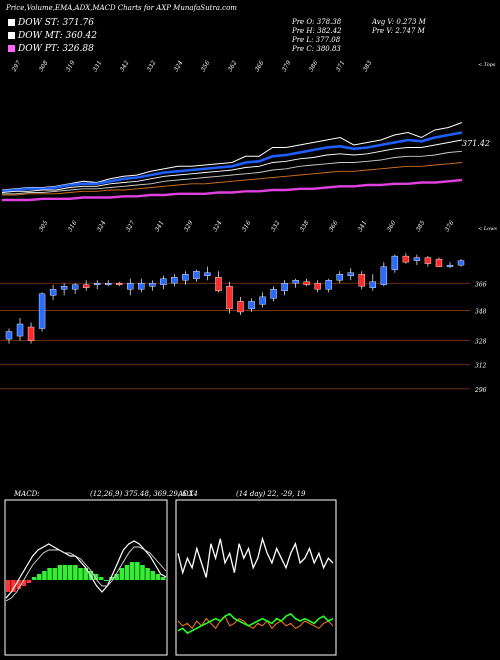  I want to click on stat-pre-open: Pre O: 378.38, so click(317, 22).